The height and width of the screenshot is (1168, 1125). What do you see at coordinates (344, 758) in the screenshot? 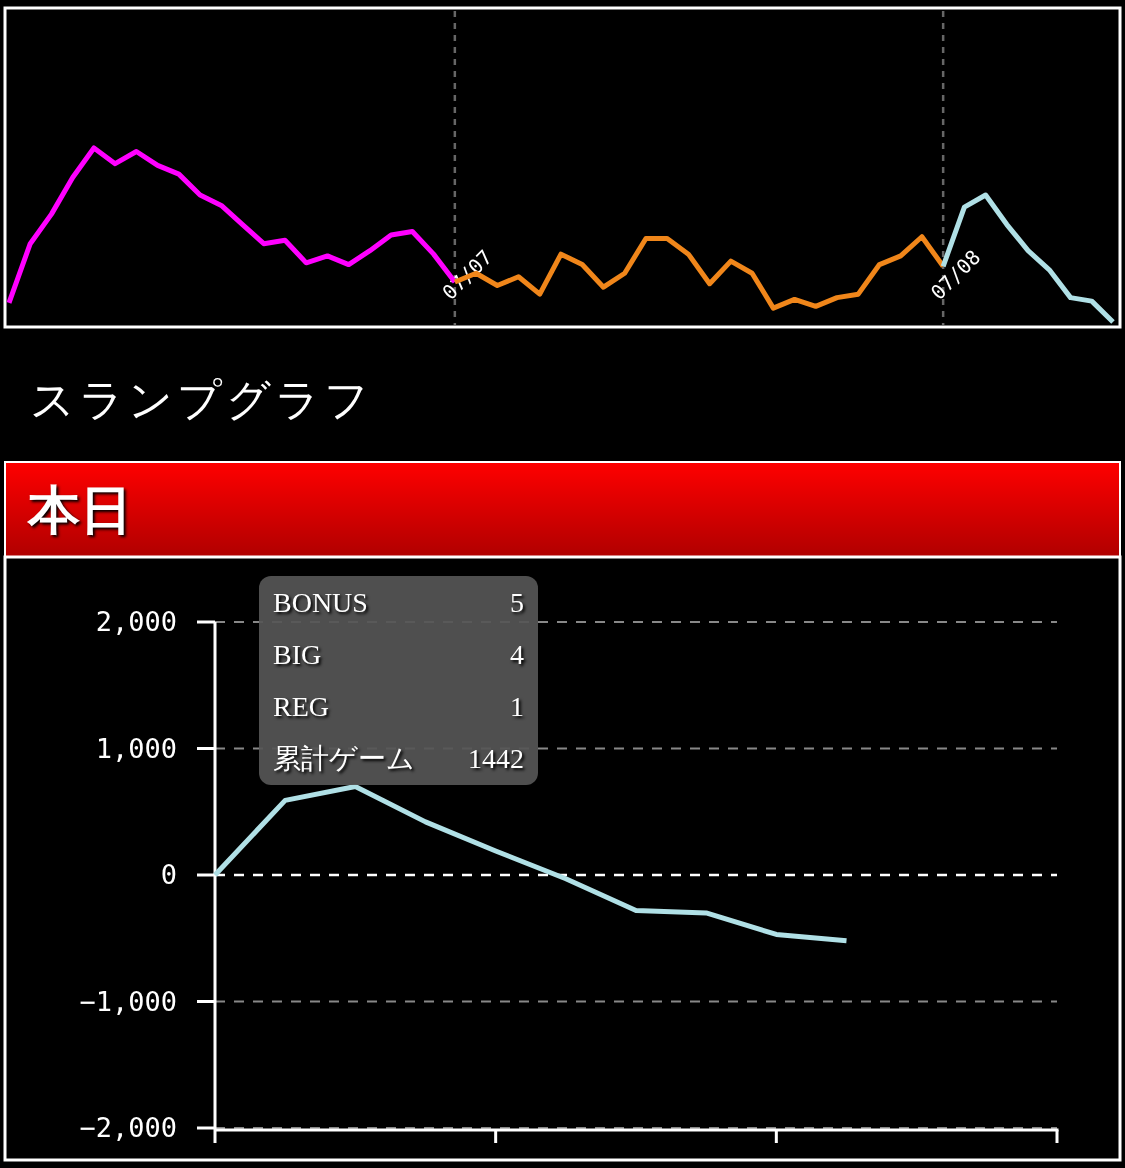
I see `annotation: 累計ゲーム` at bounding box center [344, 758].